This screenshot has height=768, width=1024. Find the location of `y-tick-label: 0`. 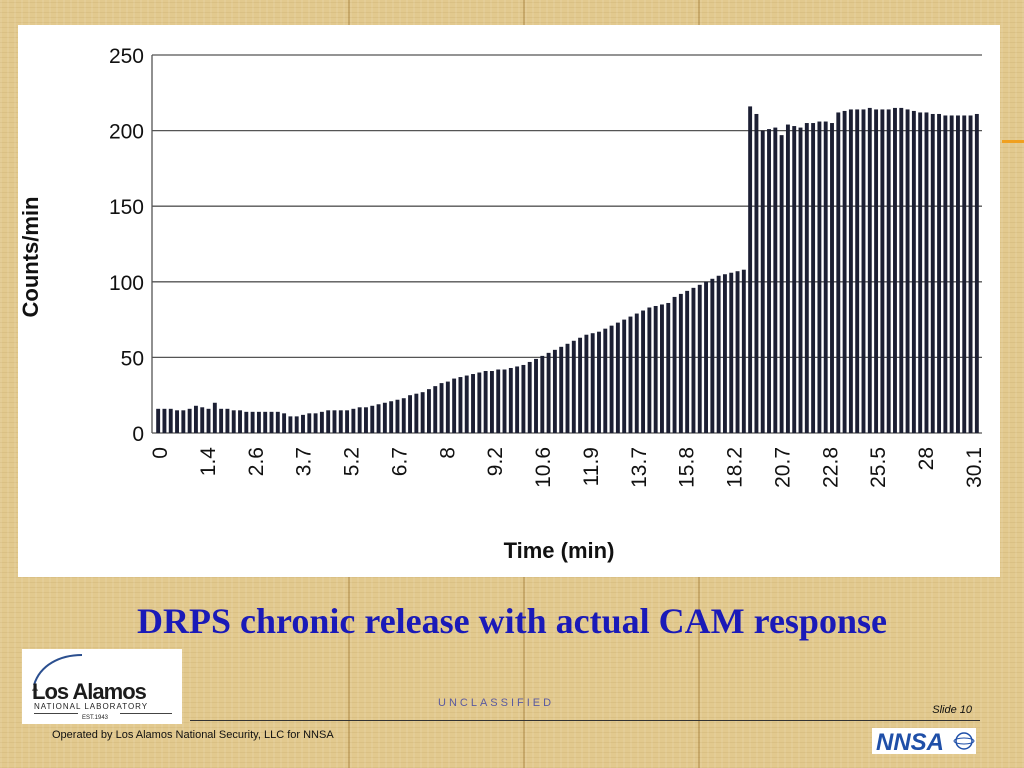

y-tick-label: 0 is located at coordinates (138, 434).